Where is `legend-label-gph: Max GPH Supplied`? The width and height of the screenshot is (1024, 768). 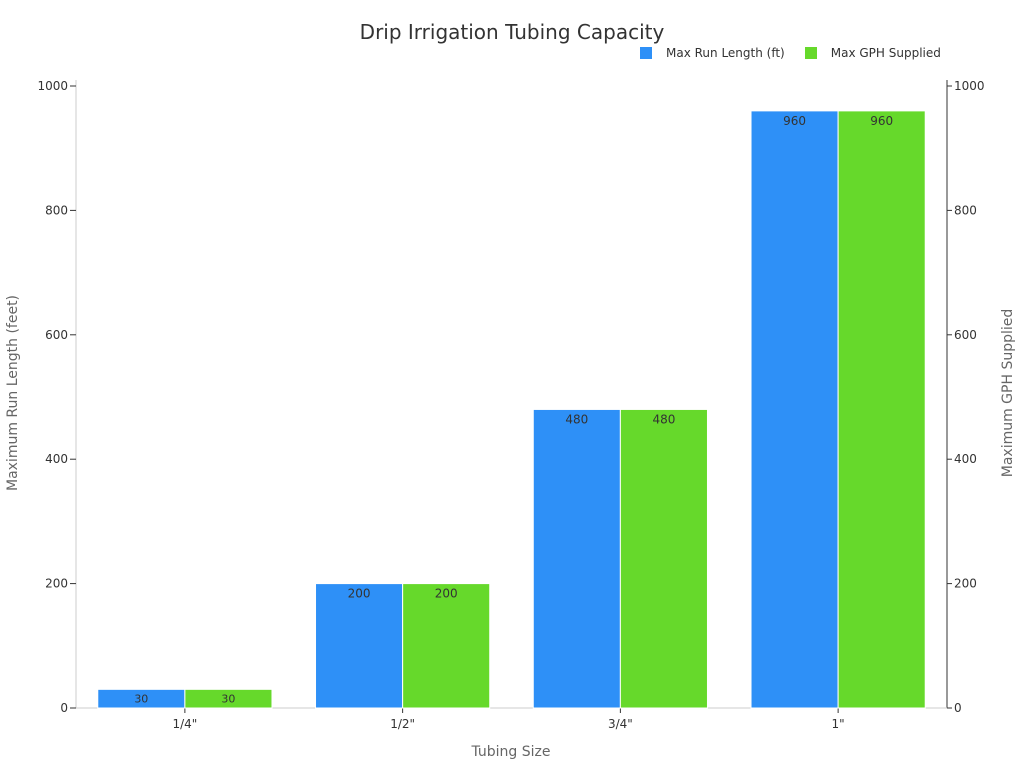
legend-label-gph: Max GPH Supplied is located at coordinates (885, 53).